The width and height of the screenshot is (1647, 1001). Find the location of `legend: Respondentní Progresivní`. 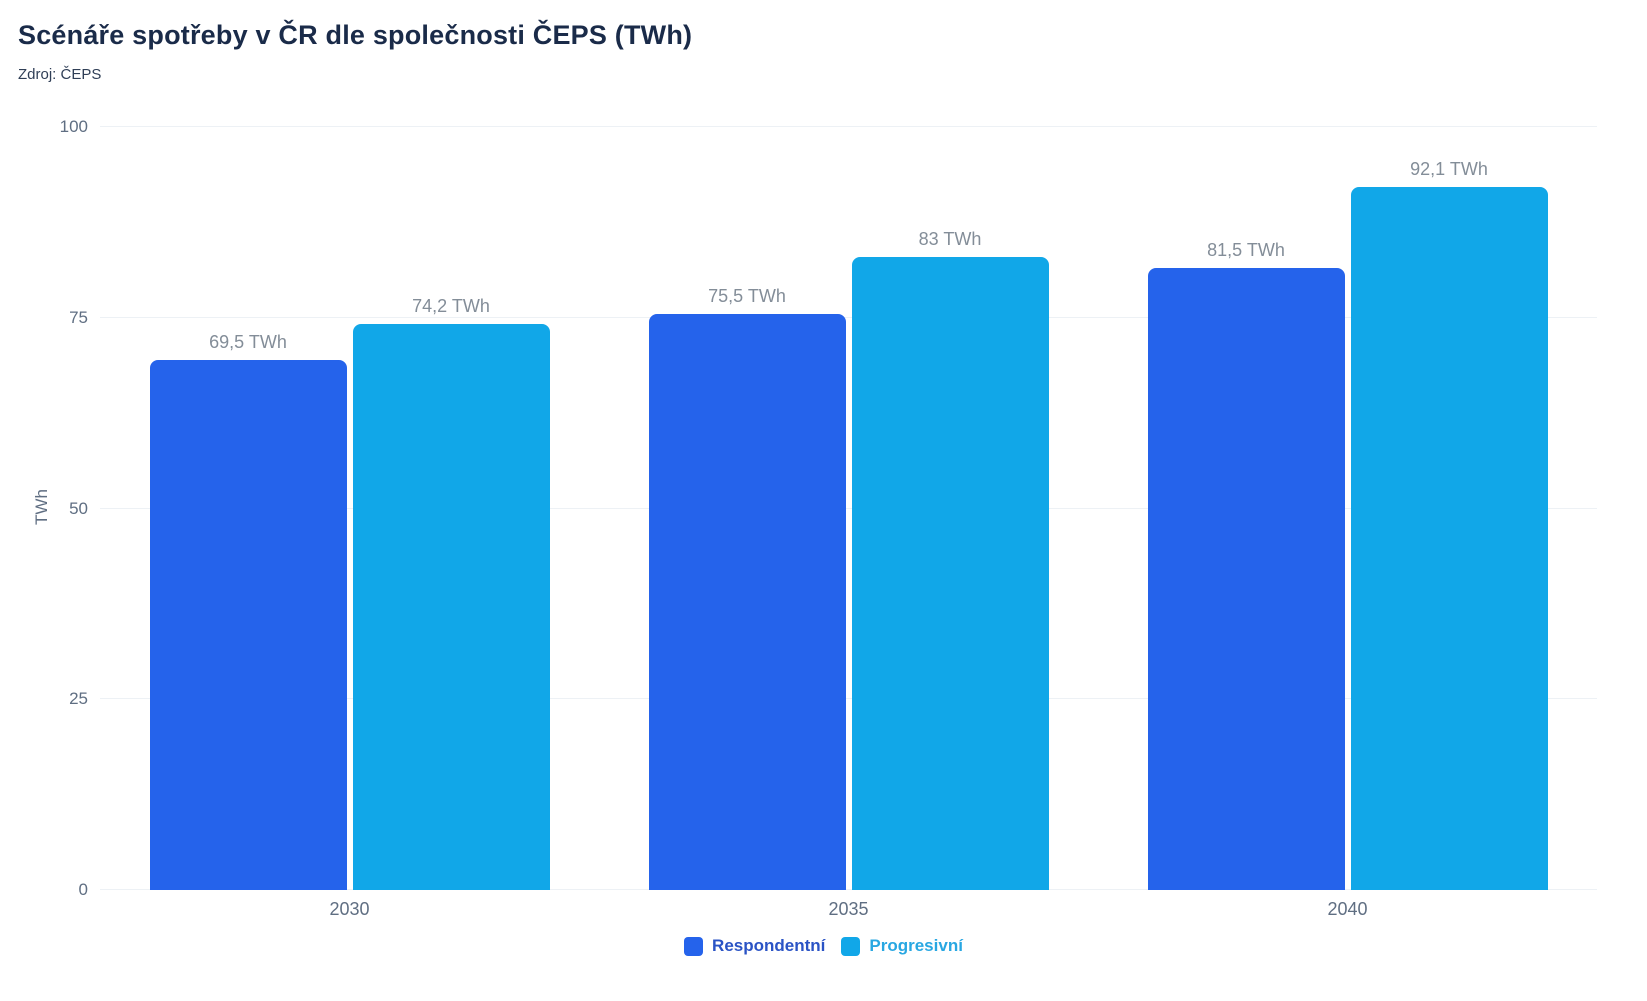

legend: Respondentní Progresivní is located at coordinates (823, 946).